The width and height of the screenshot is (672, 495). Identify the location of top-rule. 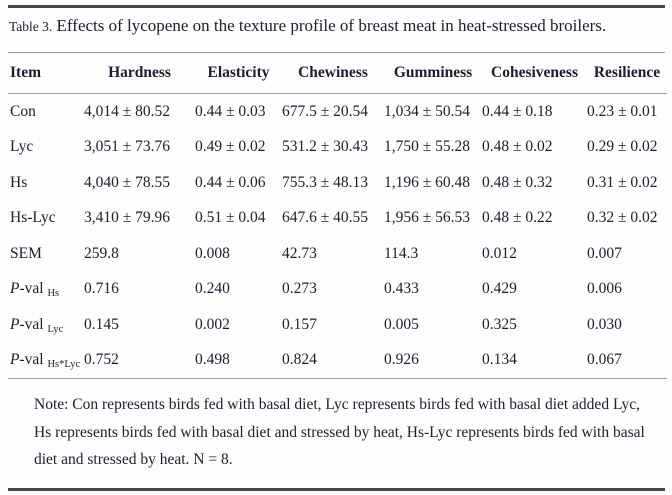
(336, 6).